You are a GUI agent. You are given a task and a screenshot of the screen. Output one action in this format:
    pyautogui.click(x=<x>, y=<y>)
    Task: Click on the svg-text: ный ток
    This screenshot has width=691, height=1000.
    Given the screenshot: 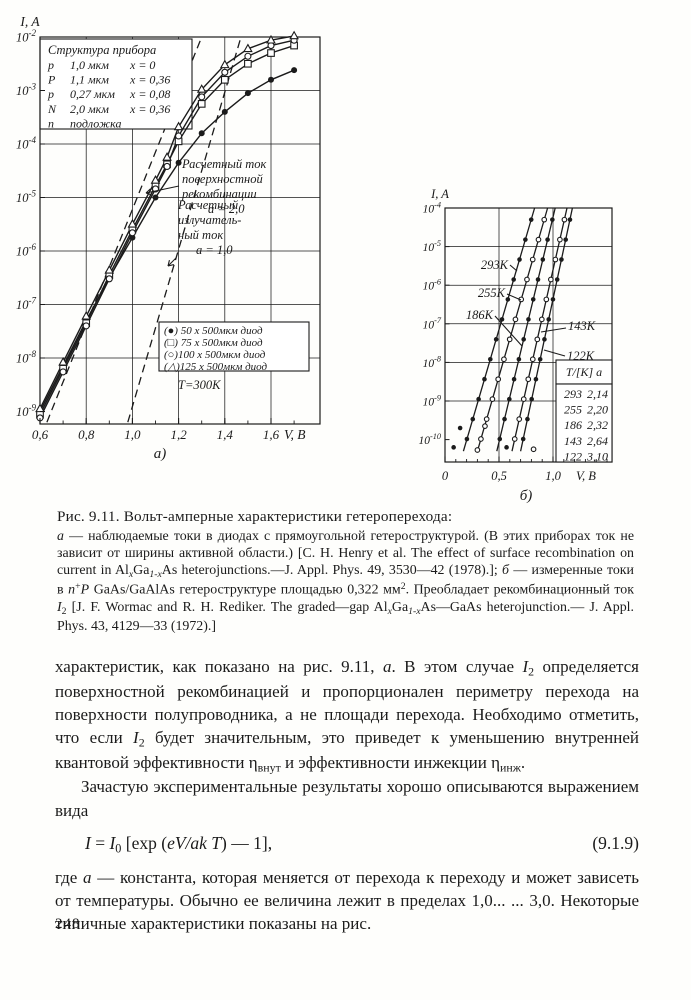 What is the action you would take?
    pyautogui.click(x=200, y=235)
    